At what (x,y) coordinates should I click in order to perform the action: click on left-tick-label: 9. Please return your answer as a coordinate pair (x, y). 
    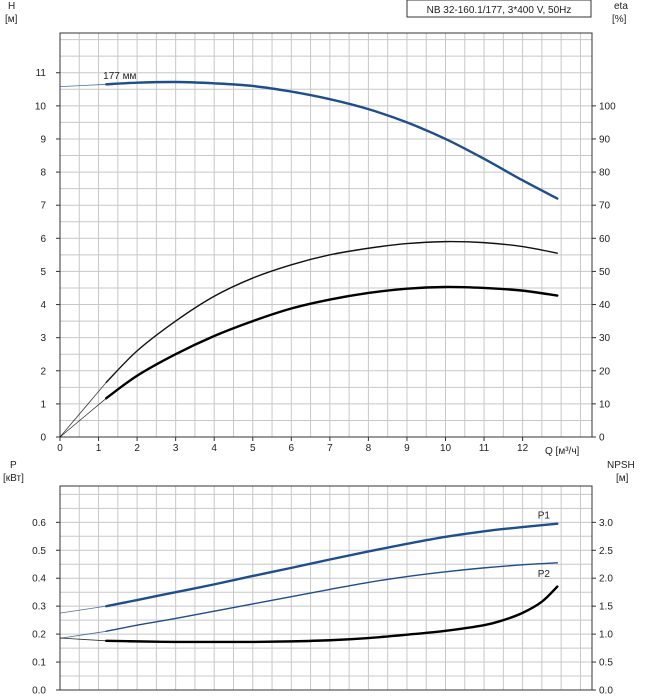
    Looking at the image, I should click on (43, 139).